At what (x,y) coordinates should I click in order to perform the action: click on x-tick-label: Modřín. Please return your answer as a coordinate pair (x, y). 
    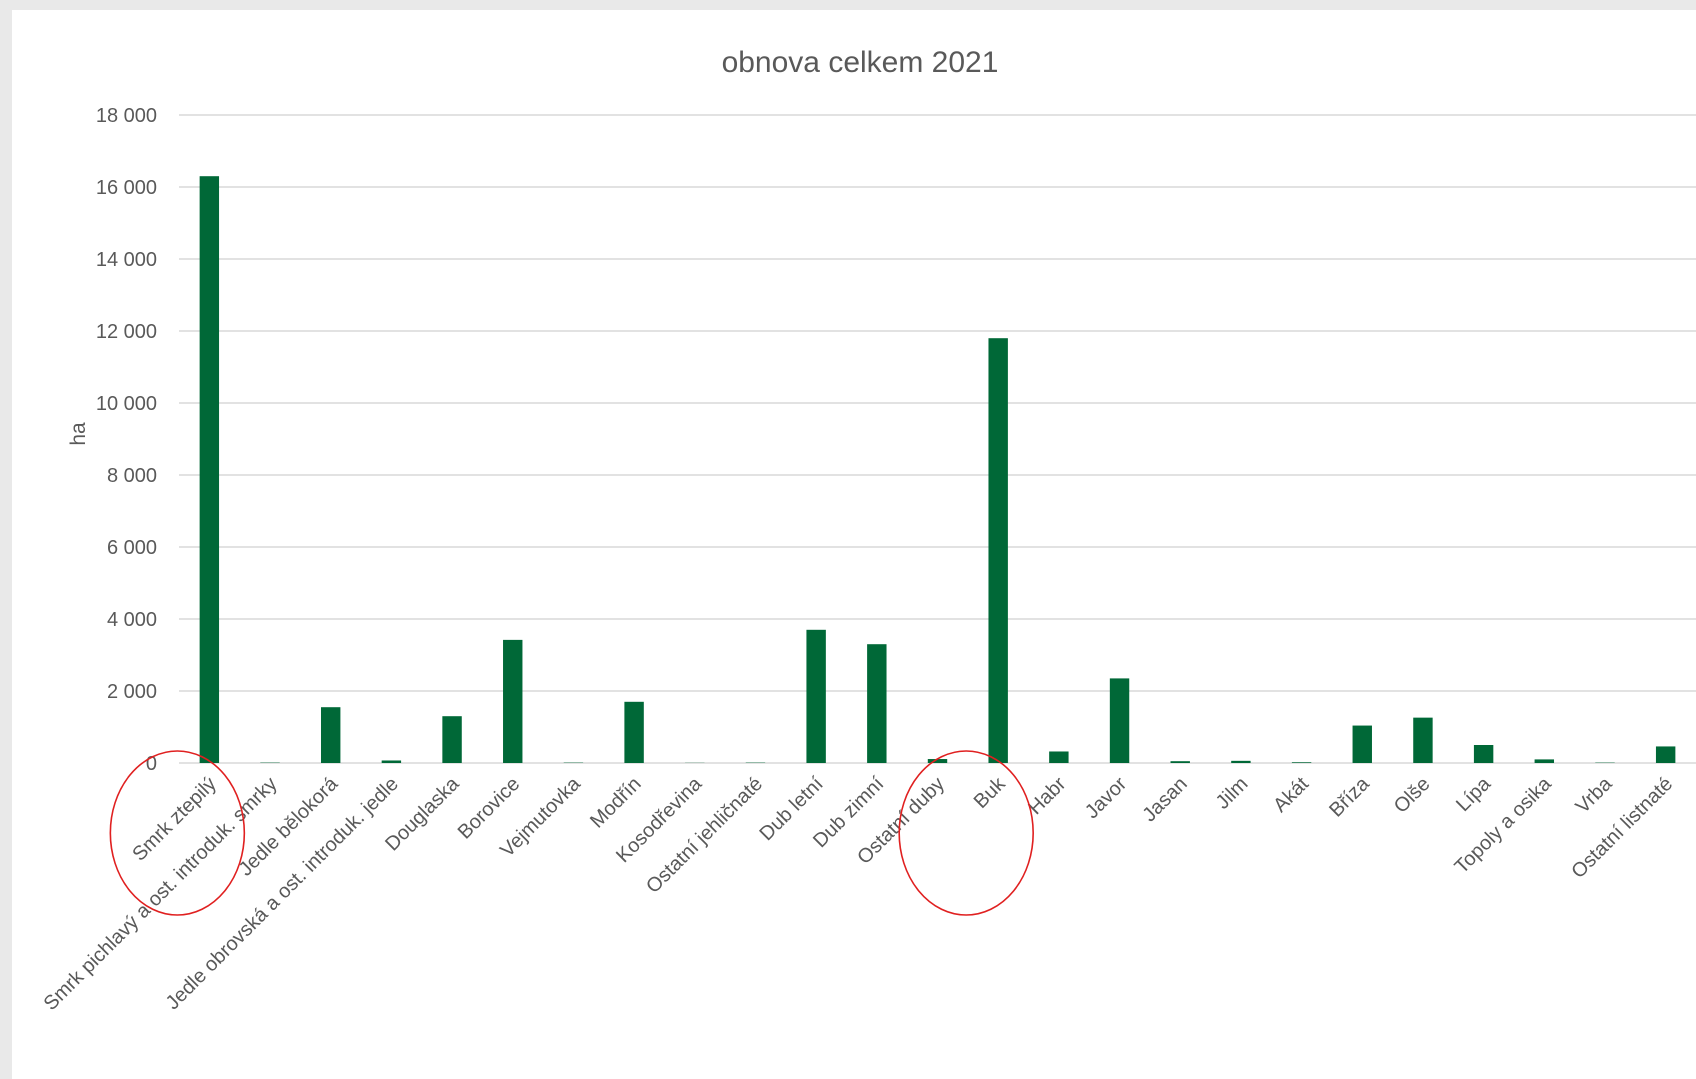
    Looking at the image, I should click on (616, 803).